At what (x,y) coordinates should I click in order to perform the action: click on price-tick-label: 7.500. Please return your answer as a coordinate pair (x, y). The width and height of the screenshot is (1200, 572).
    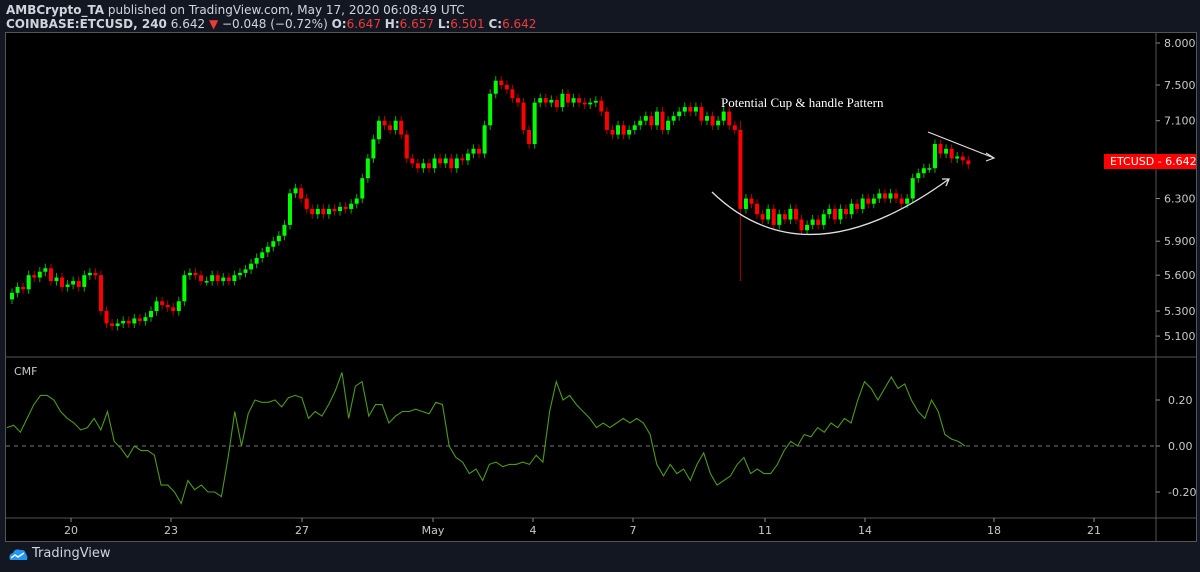
    Looking at the image, I should click on (1180, 85).